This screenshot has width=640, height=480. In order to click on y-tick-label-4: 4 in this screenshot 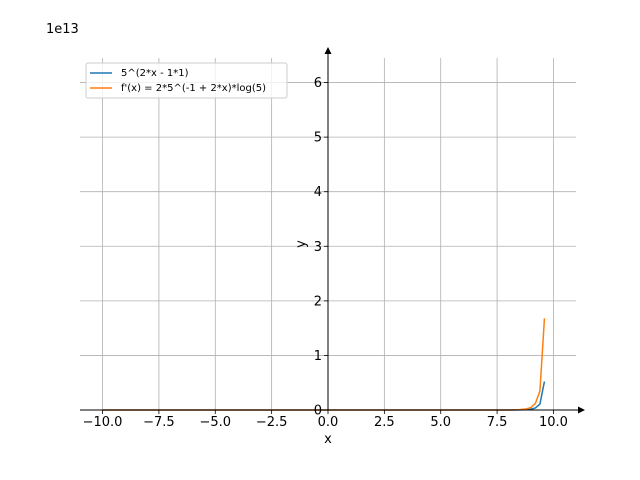, I will do `click(318, 192)`.